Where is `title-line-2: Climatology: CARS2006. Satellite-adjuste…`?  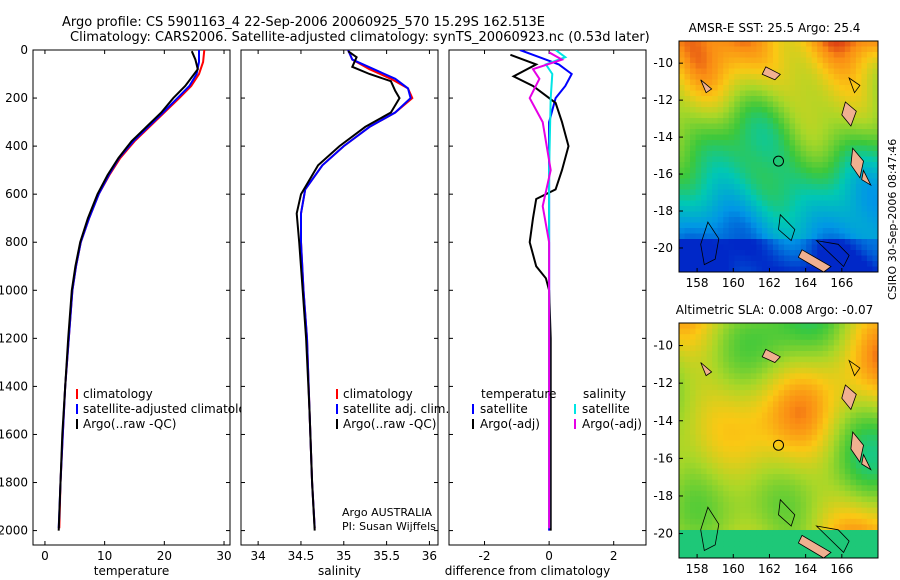 title-line-2: Climatology: CARS2006. Satellite-adjuste… is located at coordinates (360, 37).